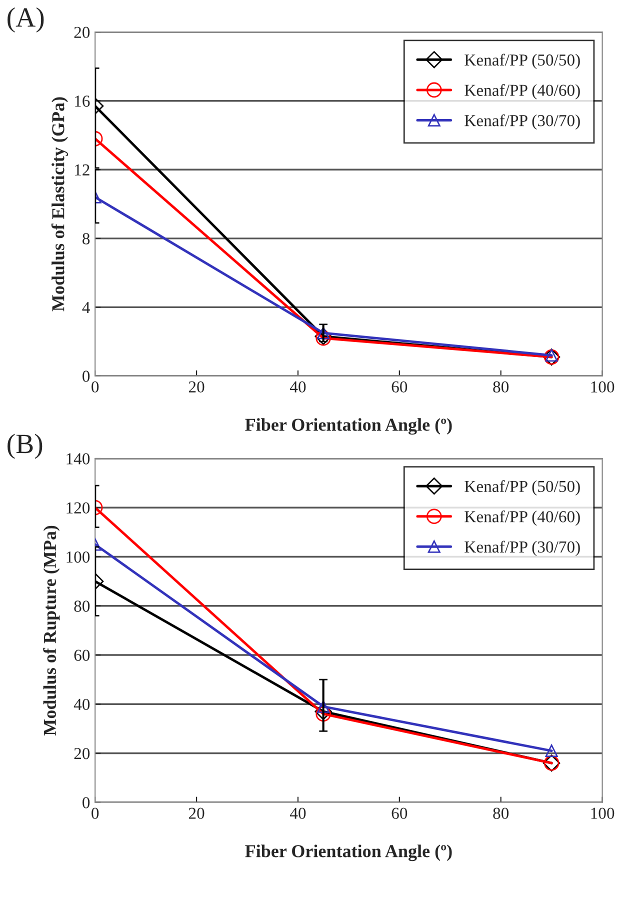  Describe the element at coordinates (82, 655) in the screenshot. I see `y-tick-label: 60` at that location.